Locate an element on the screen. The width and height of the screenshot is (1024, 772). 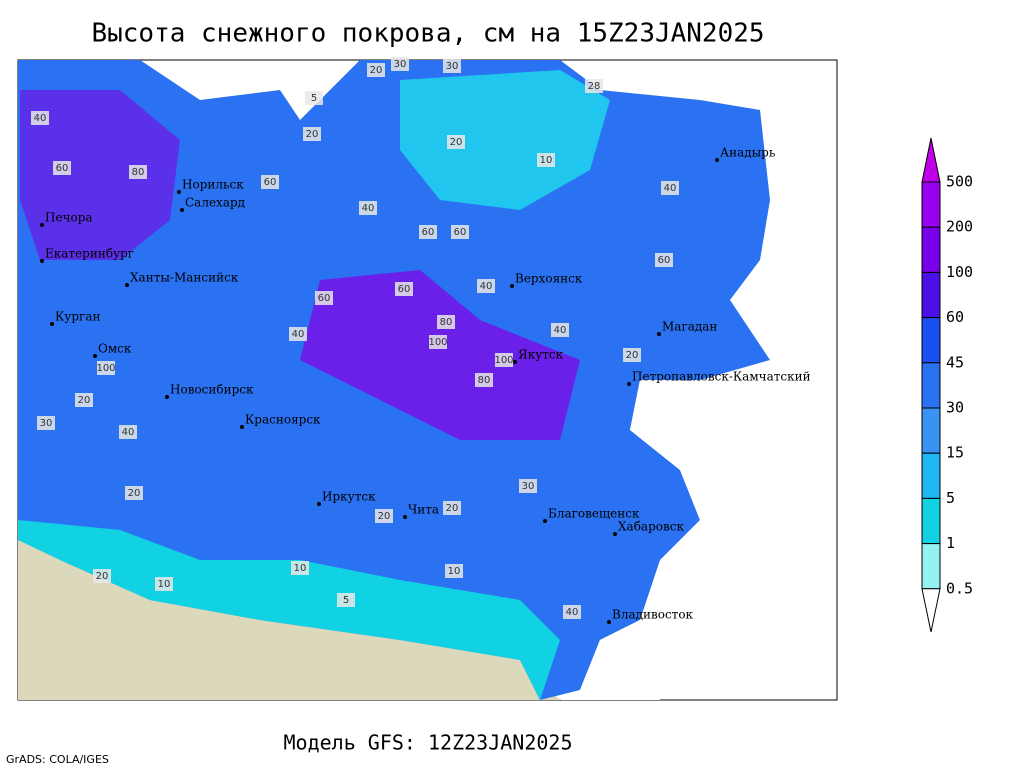
city-label: Якутск is located at coordinates (541, 355).